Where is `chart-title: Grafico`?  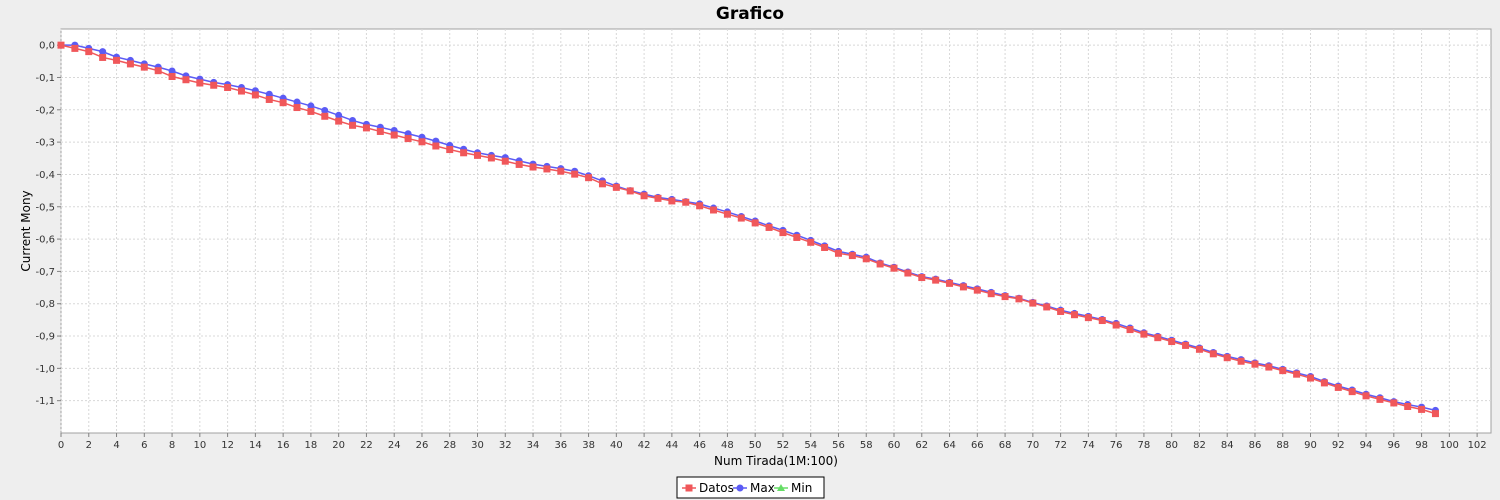 chart-title: Grafico is located at coordinates (750, 14).